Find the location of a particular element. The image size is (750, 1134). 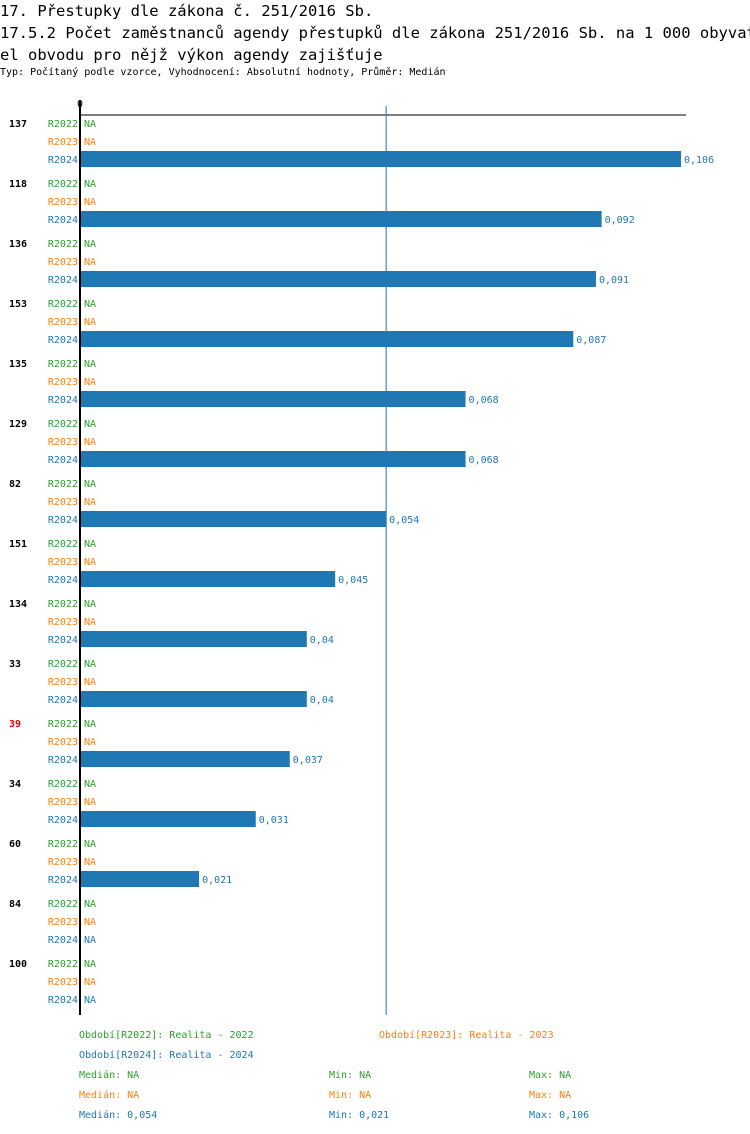

data-label: 0,068 is located at coordinates (484, 400).